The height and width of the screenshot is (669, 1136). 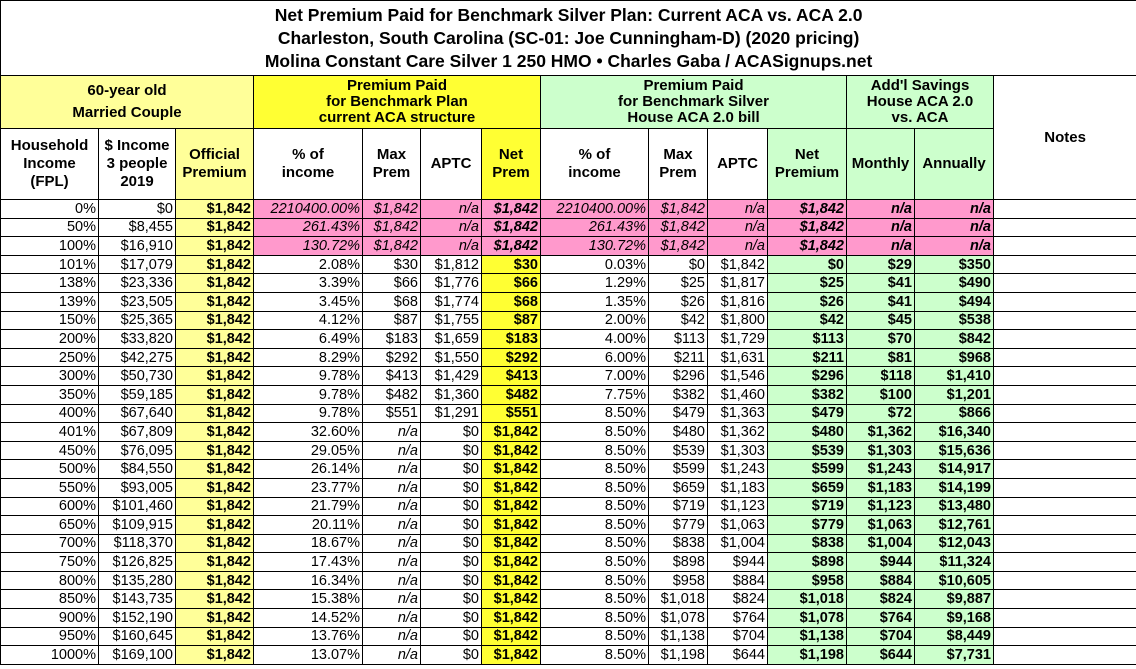 What do you see at coordinates (137, 525) in the screenshot?
I see `cell: $109,915` at bounding box center [137, 525].